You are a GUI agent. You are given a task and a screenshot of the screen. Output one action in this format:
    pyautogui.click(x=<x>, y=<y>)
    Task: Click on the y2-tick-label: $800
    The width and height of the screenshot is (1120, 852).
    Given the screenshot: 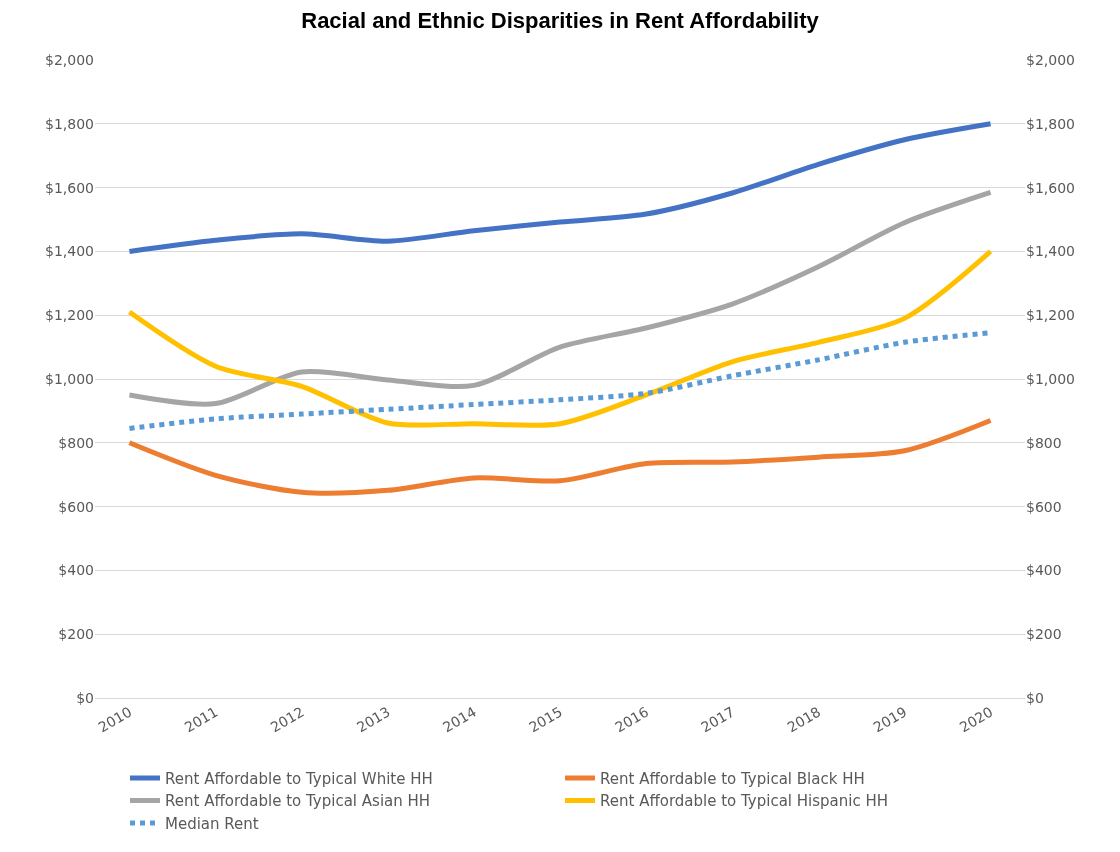 What is the action you would take?
    pyautogui.click(x=1044, y=442)
    